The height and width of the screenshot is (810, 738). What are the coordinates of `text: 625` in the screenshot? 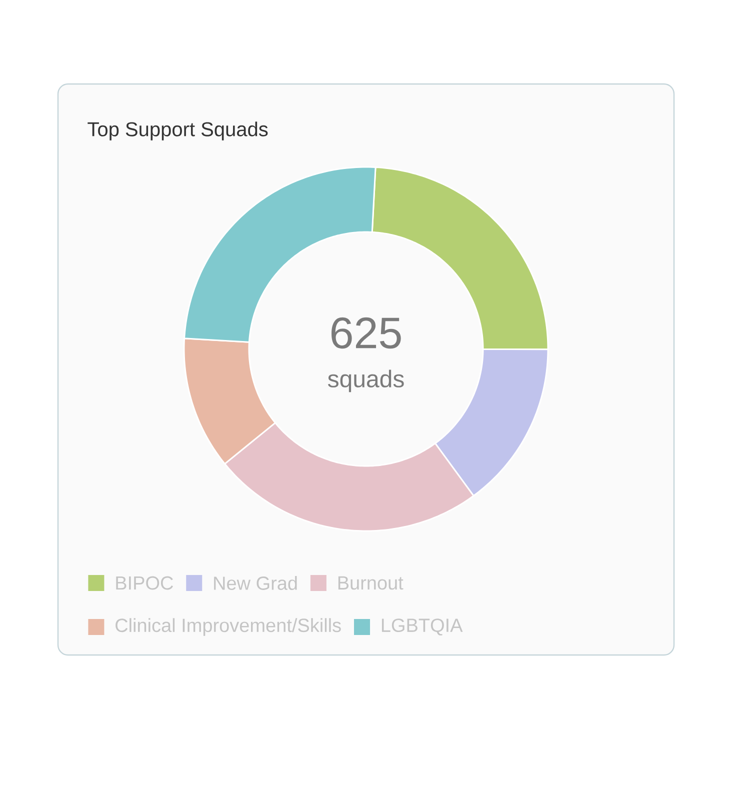 It's located at (366, 333).